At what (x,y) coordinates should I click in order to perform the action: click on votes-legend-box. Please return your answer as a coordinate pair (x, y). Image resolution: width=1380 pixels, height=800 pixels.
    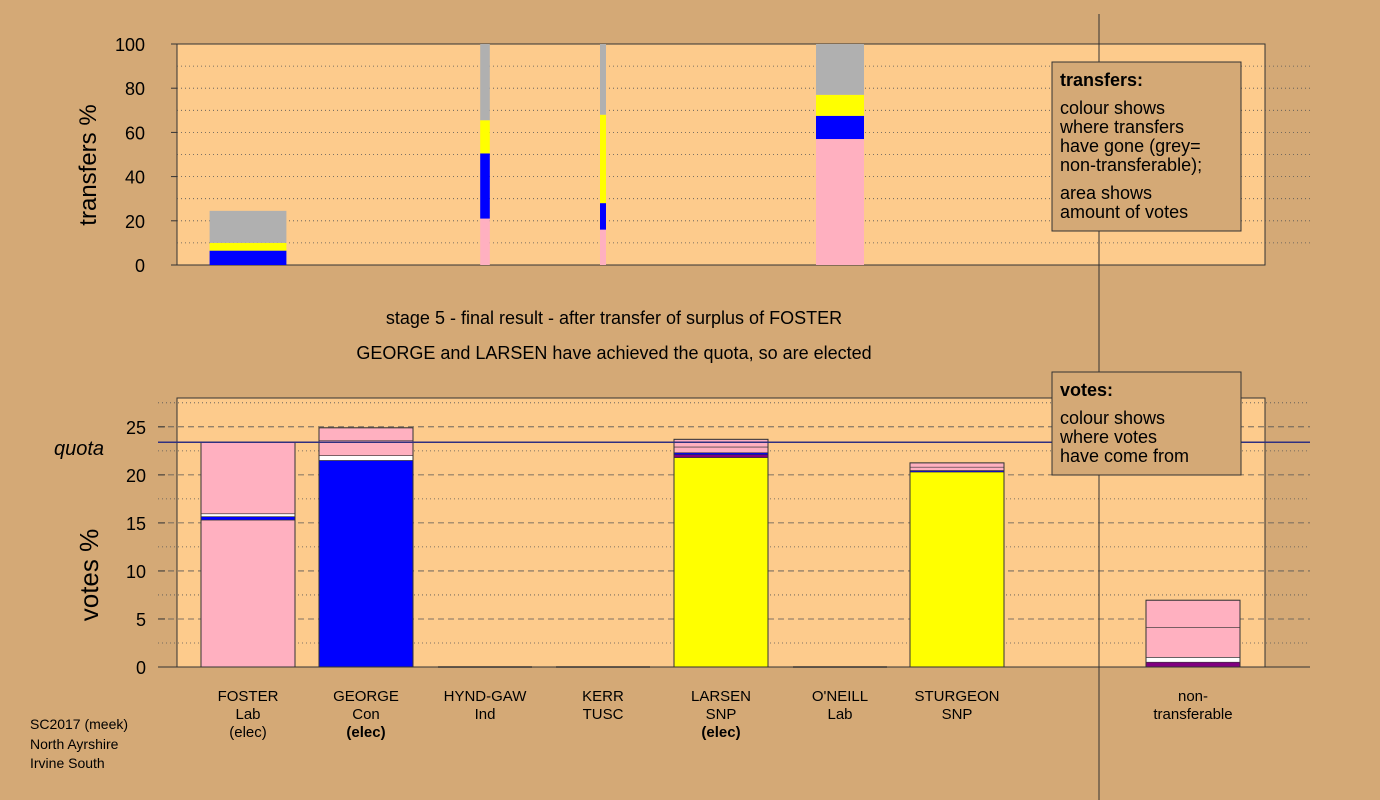
    Looking at the image, I should click on (1146, 423).